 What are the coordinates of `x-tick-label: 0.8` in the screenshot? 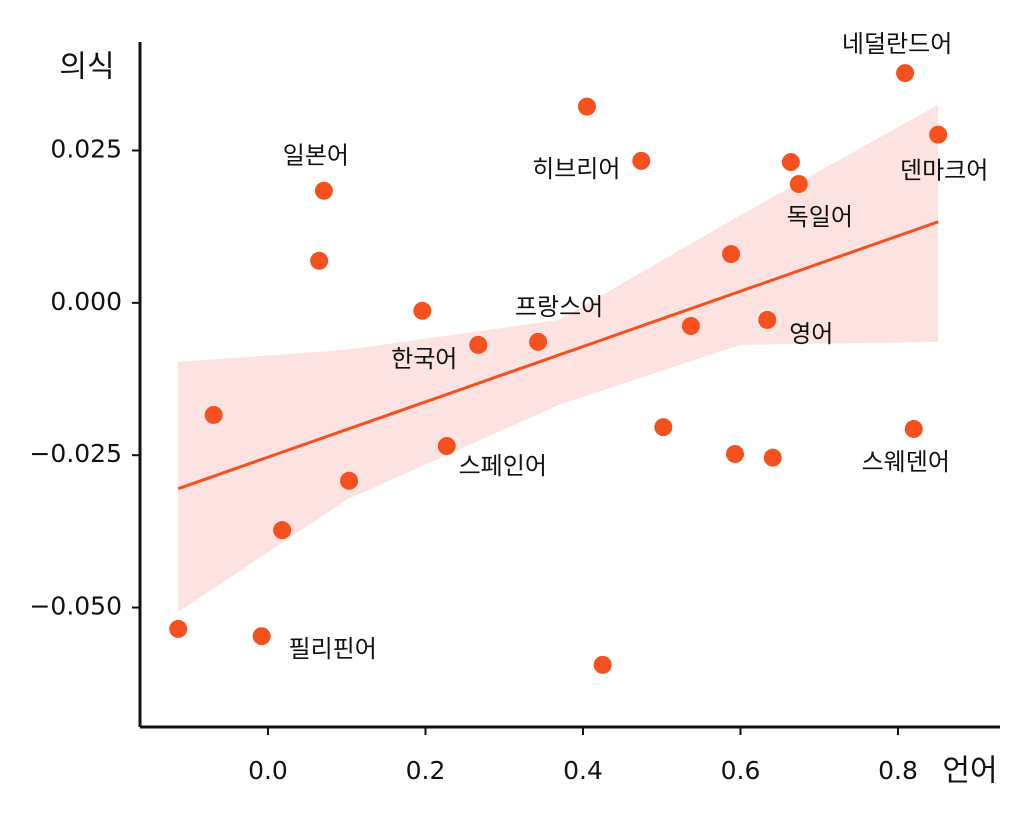 It's located at (898, 770).